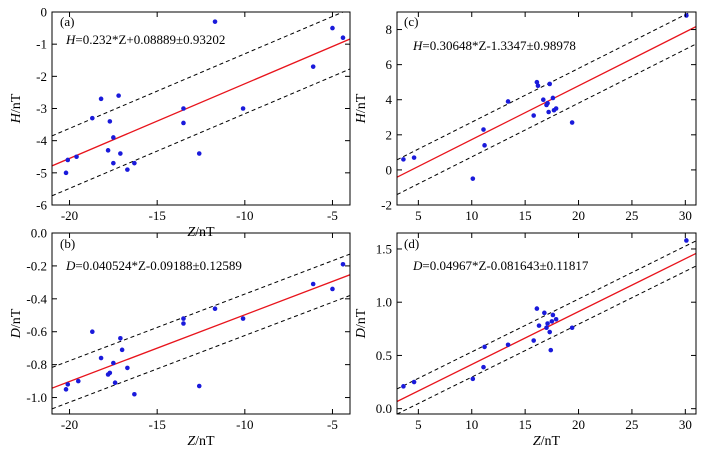  I want to click on panel-d-x-tick-label: 15, so click(525, 424).